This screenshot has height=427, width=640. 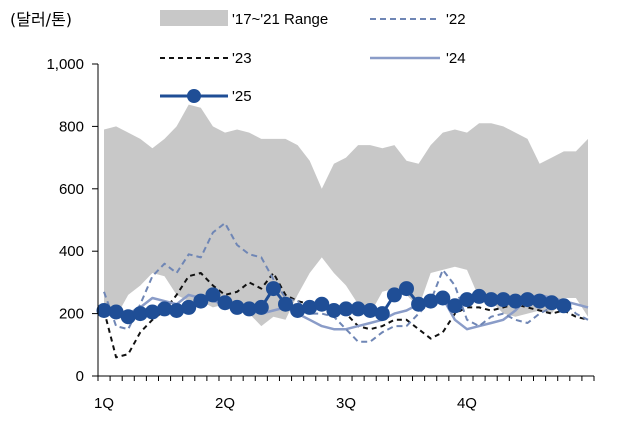 I want to click on legend-label-25: '25, so click(x=242, y=96).